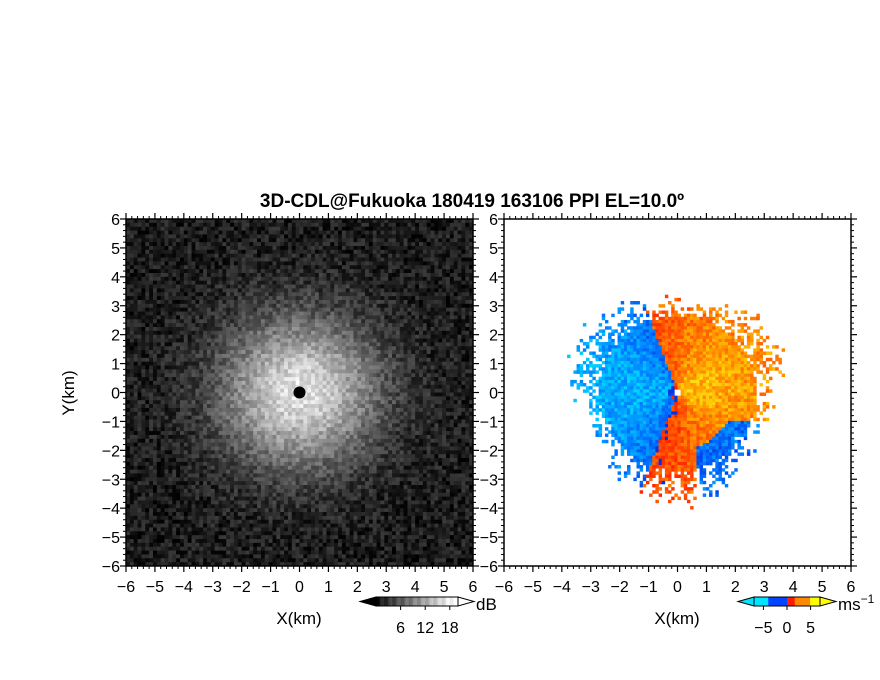 The height and width of the screenshot is (680, 880). Describe the element at coordinates (466, 601) in the screenshot. I see `backscatter-colorbar-high-arrow` at that location.